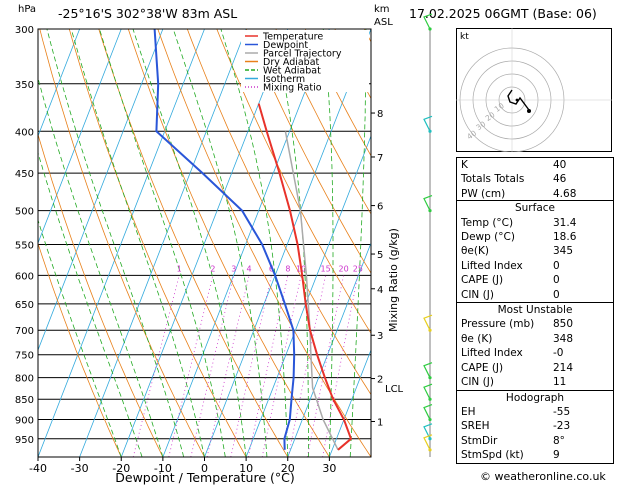  What do you see at coordinates (488, 237) in the screenshot?
I see `surface-label: Dewp (°C)` at bounding box center [488, 237].